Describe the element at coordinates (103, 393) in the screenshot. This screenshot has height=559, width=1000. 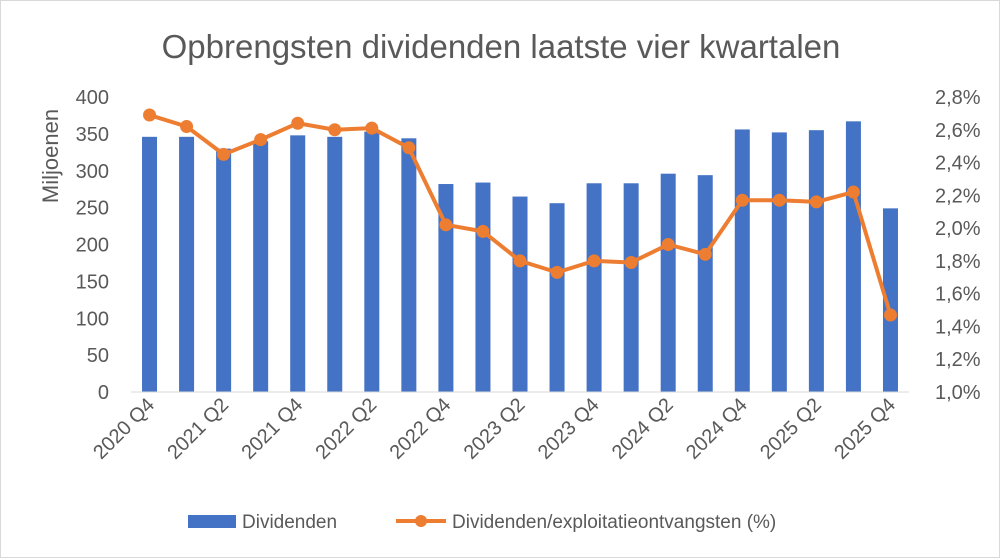
I see `left-tick-label: 0` at that location.